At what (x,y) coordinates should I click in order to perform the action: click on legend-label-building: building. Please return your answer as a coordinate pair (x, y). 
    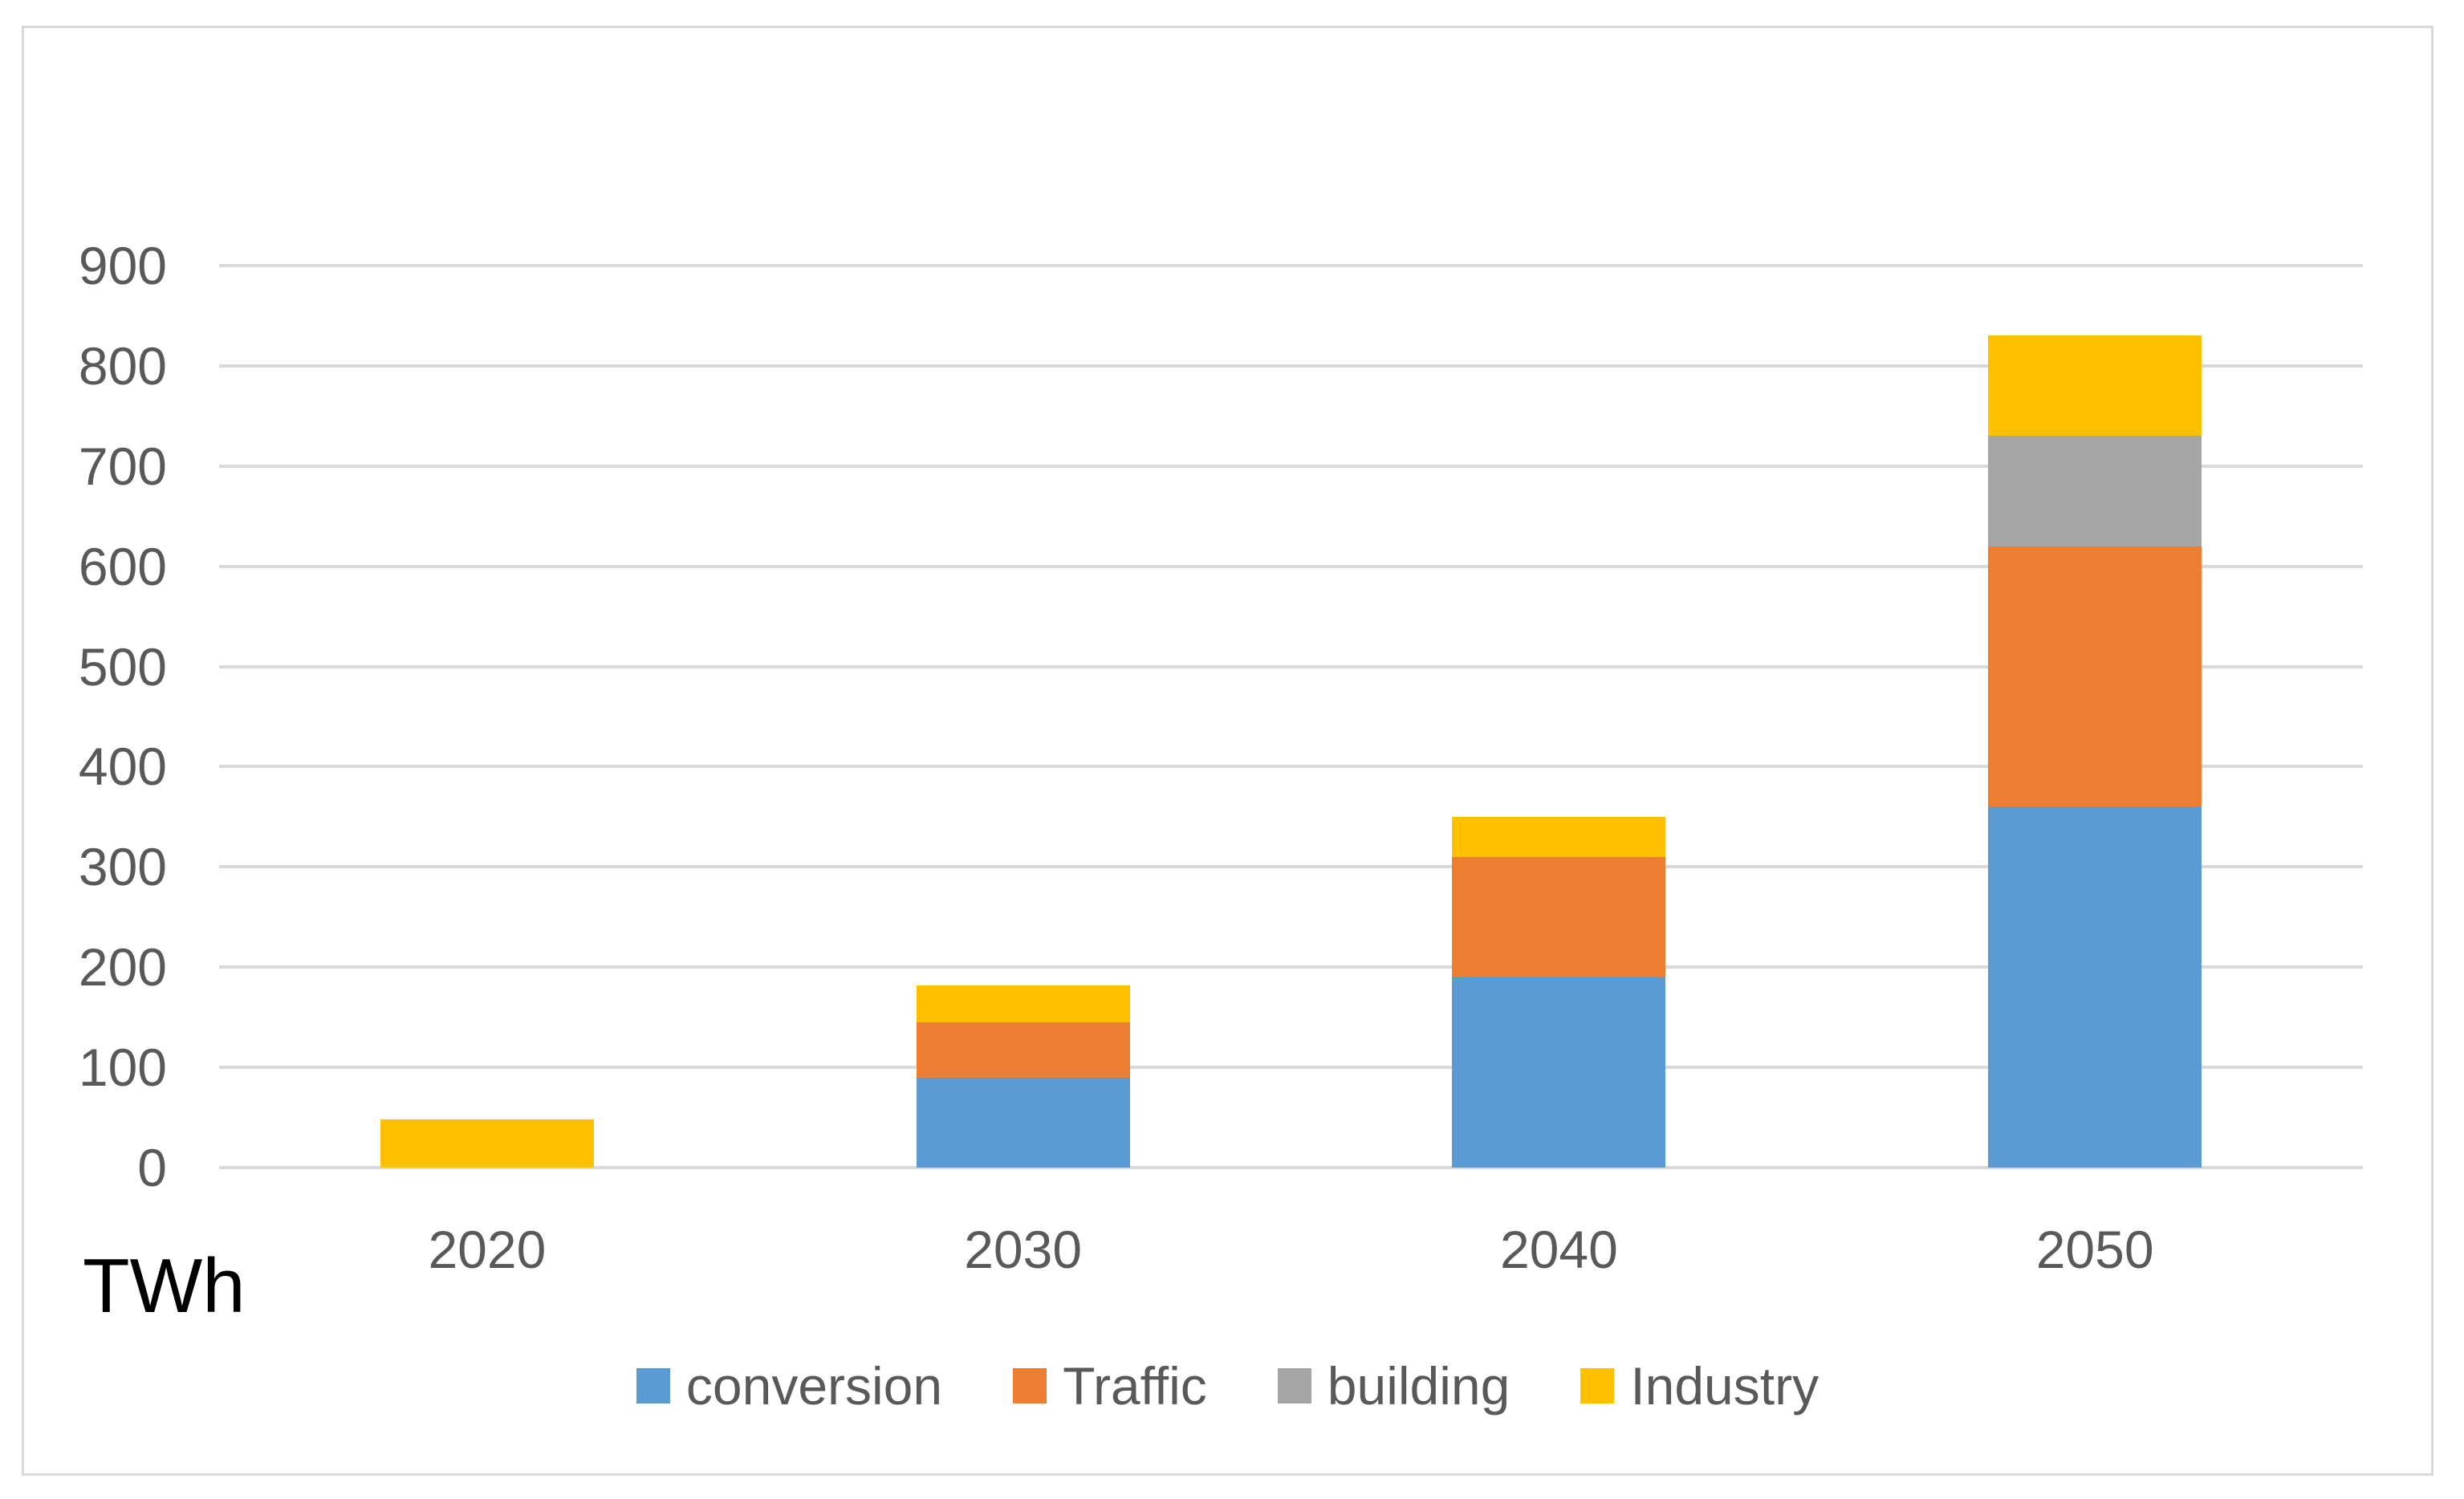
    Looking at the image, I should click on (1419, 1386).